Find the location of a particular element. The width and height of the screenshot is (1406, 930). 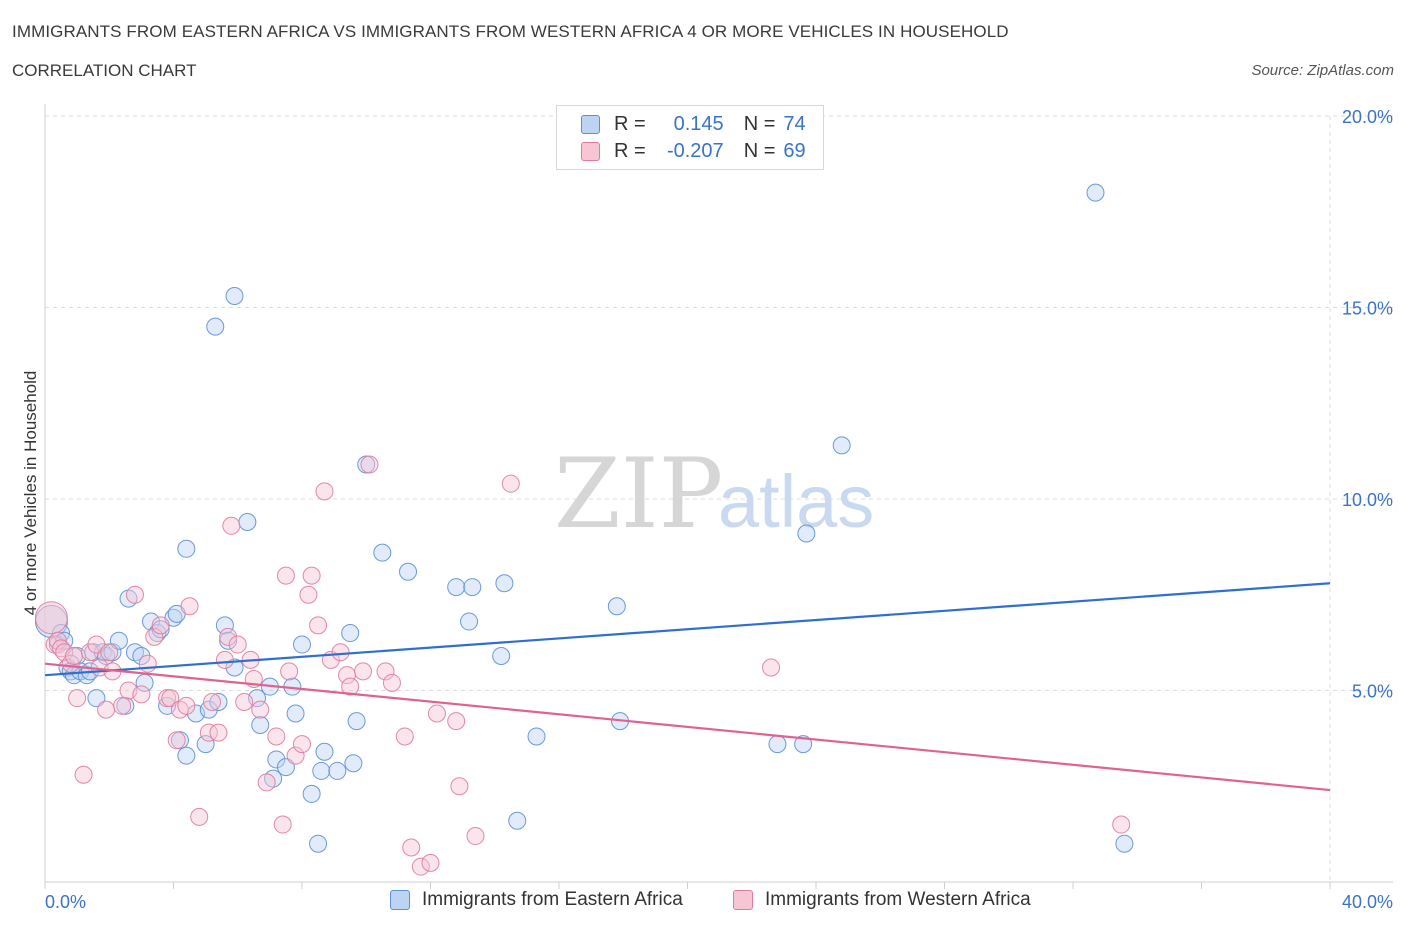

legend-n-value-eastern: 74 is located at coordinates (794, 123).